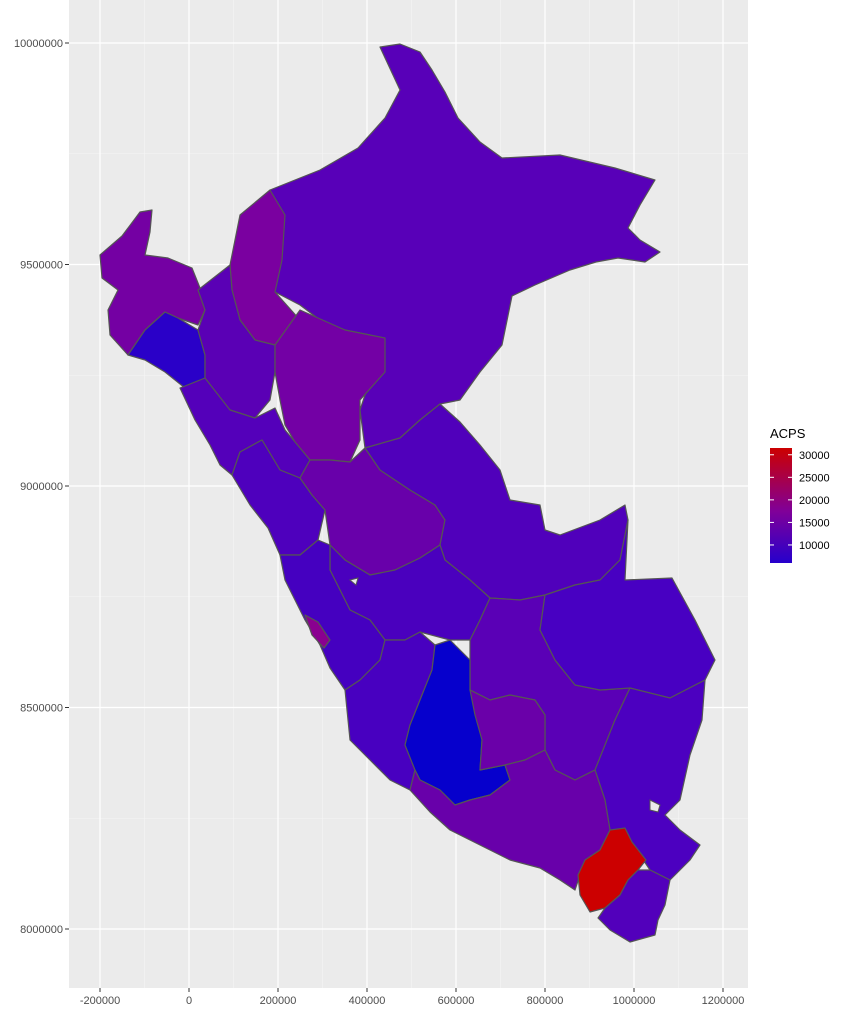 Image resolution: width=846 pixels, height=1014 pixels. Describe the element at coordinates (100, 1001) in the screenshot. I see `x-tick-label: -200000` at that location.